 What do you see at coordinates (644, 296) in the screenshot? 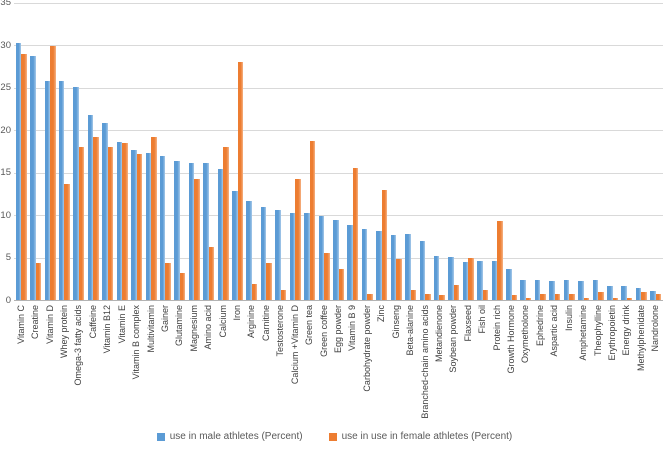
I see `female-bar-methylphenidate` at bounding box center [644, 296].